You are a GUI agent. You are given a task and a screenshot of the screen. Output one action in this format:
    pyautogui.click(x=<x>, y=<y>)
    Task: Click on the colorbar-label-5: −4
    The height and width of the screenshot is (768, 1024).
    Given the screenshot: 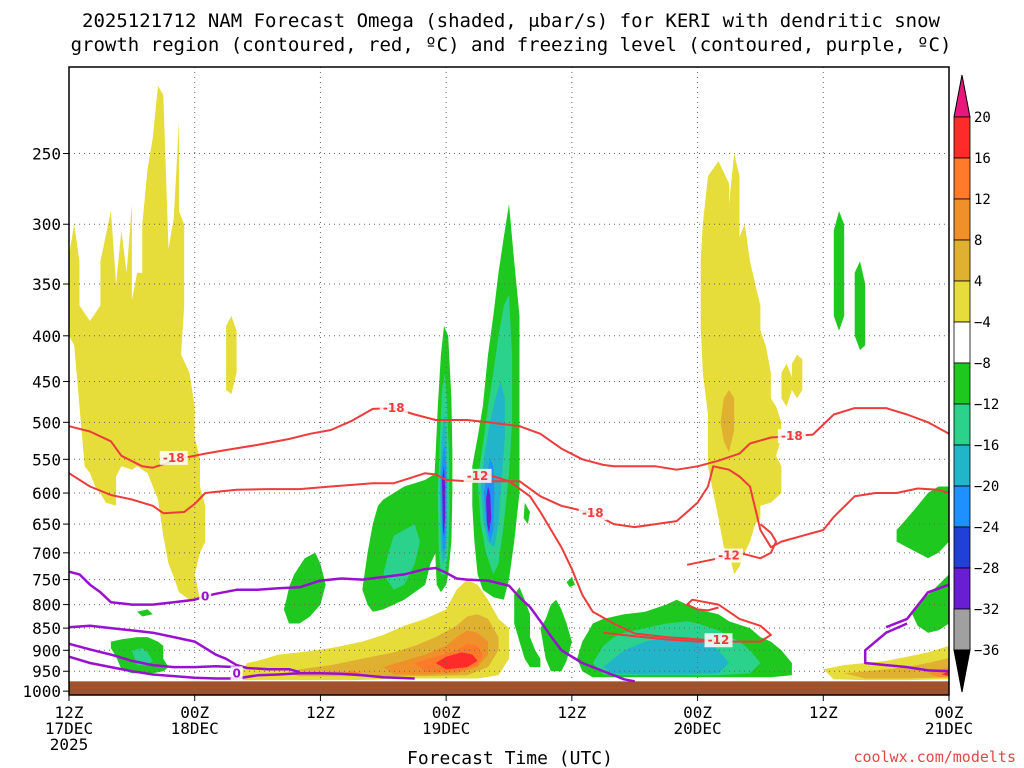 What is the action you would take?
    pyautogui.click(x=982, y=323)
    